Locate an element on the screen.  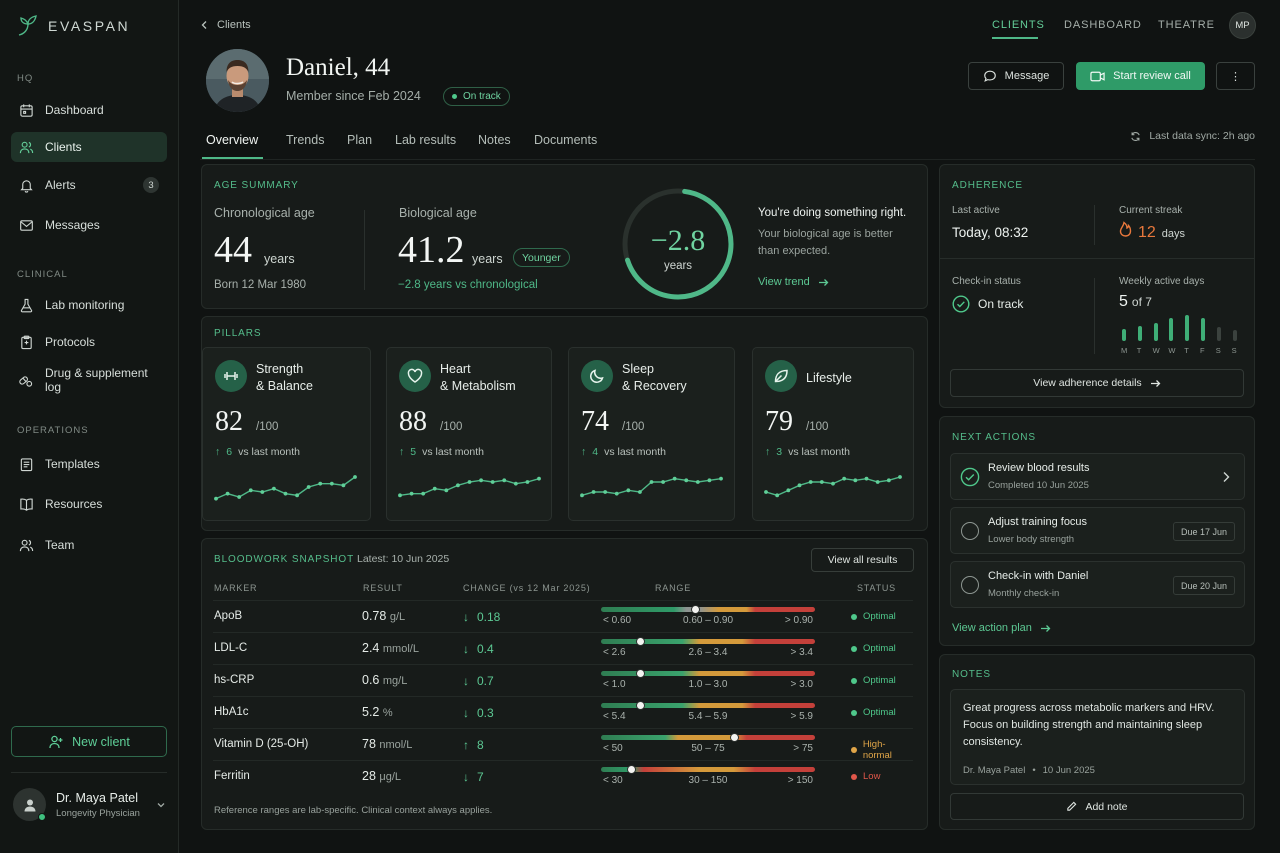
weekday-label: W is located at coordinates (1172, 350).